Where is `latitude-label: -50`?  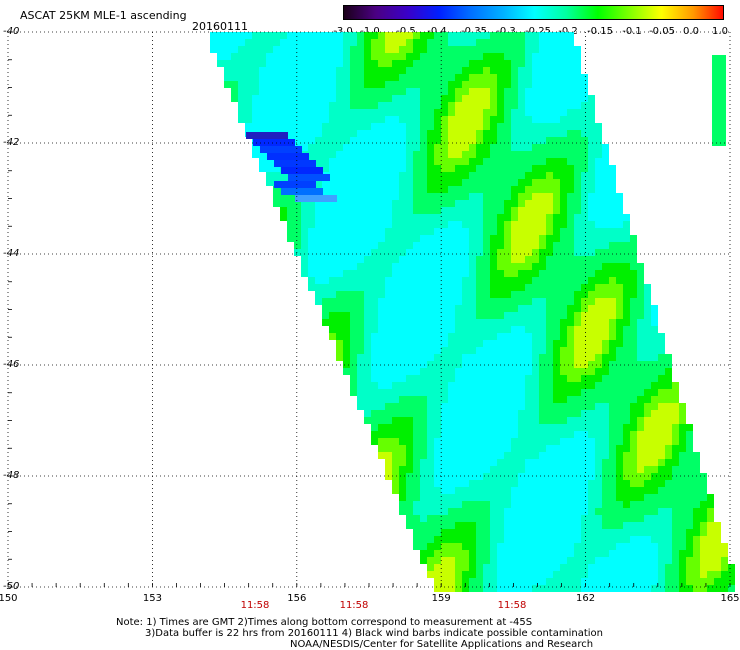
latitude-label: -50 is located at coordinates (11, 586).